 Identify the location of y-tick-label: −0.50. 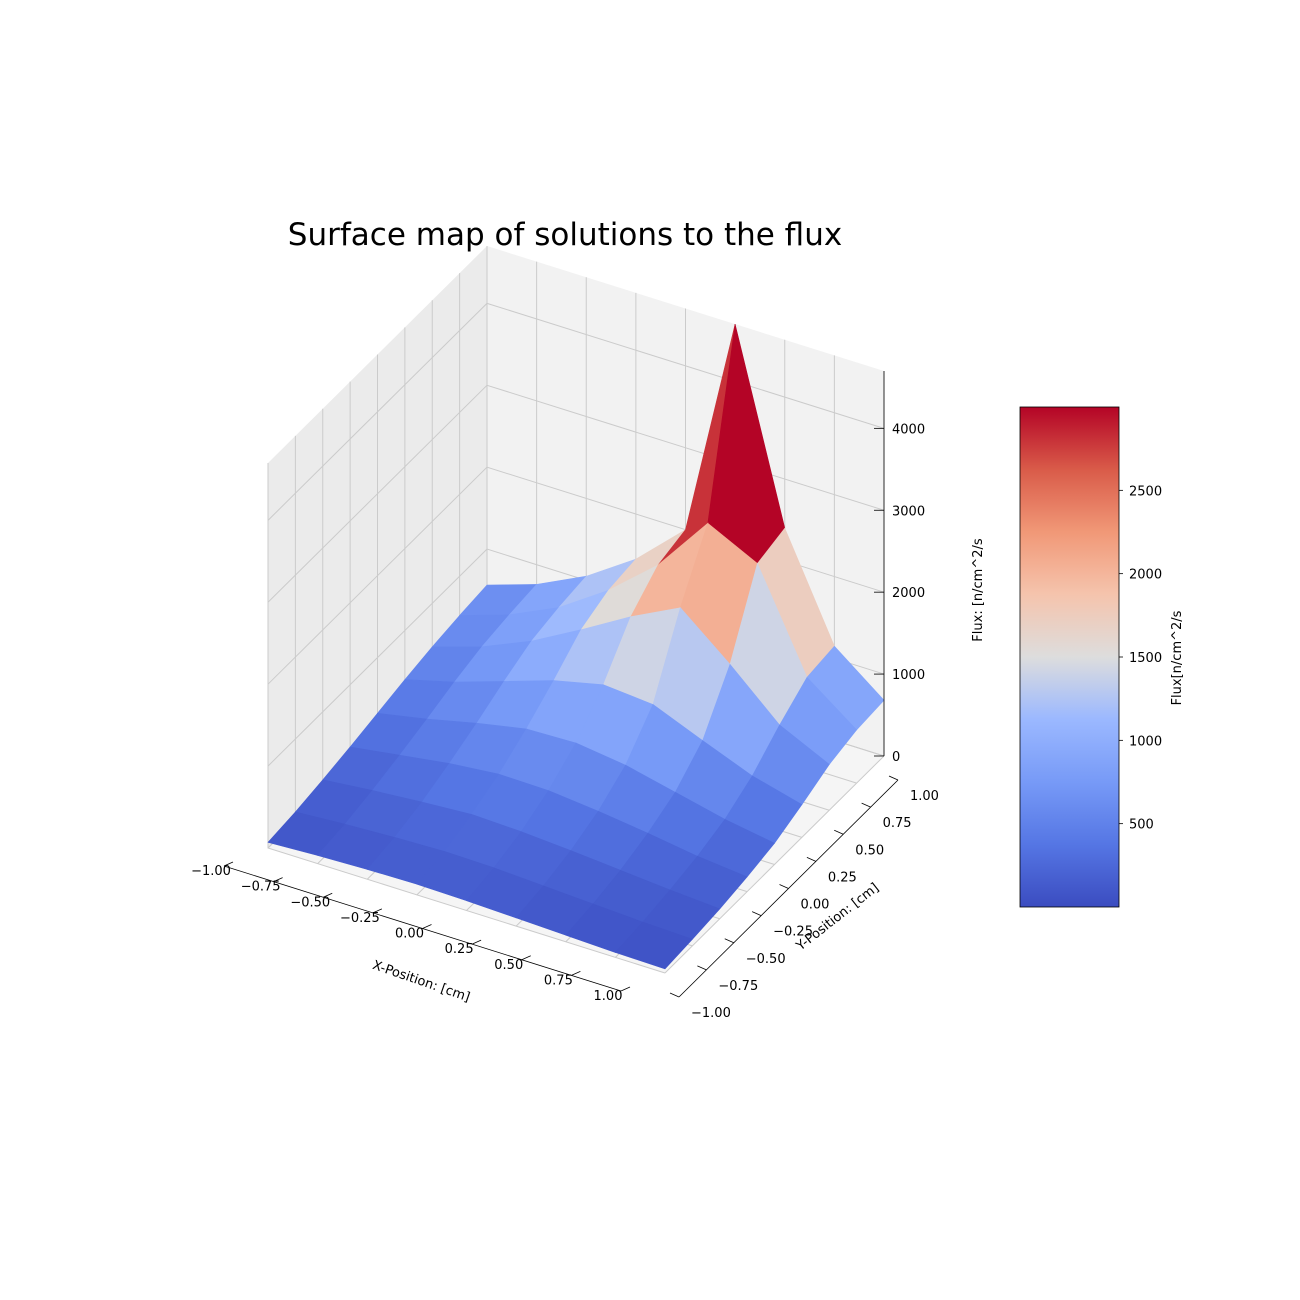
(766, 959).